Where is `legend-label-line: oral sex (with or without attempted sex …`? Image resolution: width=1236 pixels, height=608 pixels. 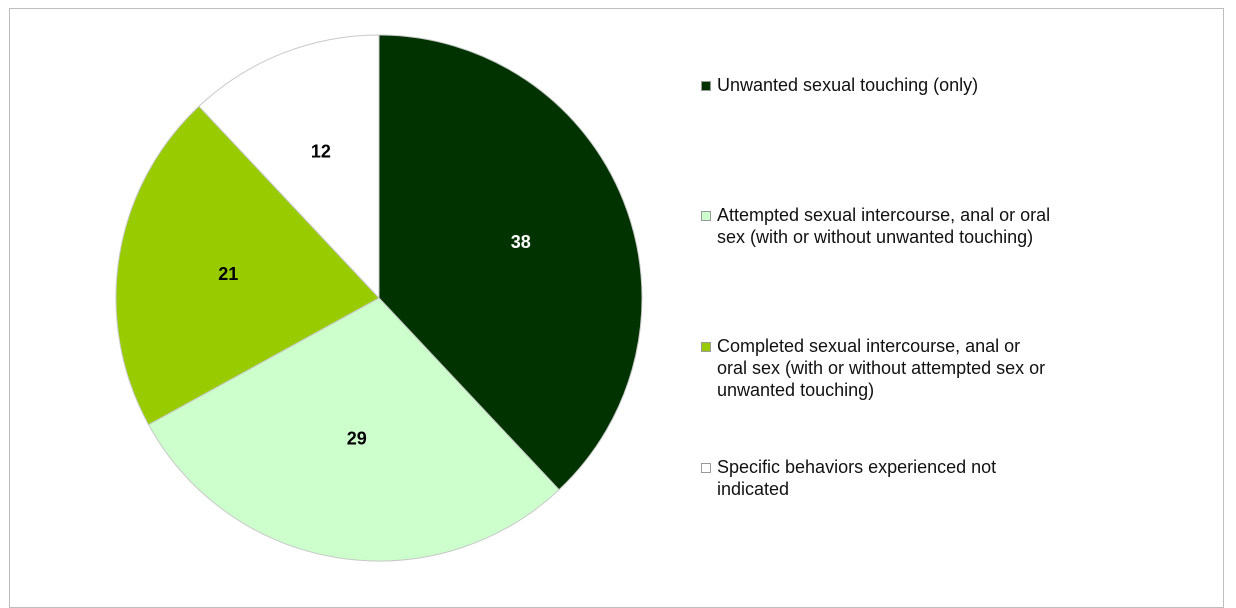
legend-label-line: oral sex (with or without attempted sex … is located at coordinates (881, 368).